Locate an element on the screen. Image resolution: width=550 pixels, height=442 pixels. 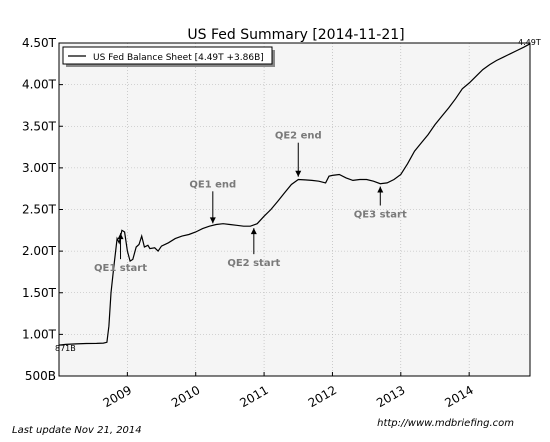
annotation-label: QE1 end is located at coordinates (212, 184).